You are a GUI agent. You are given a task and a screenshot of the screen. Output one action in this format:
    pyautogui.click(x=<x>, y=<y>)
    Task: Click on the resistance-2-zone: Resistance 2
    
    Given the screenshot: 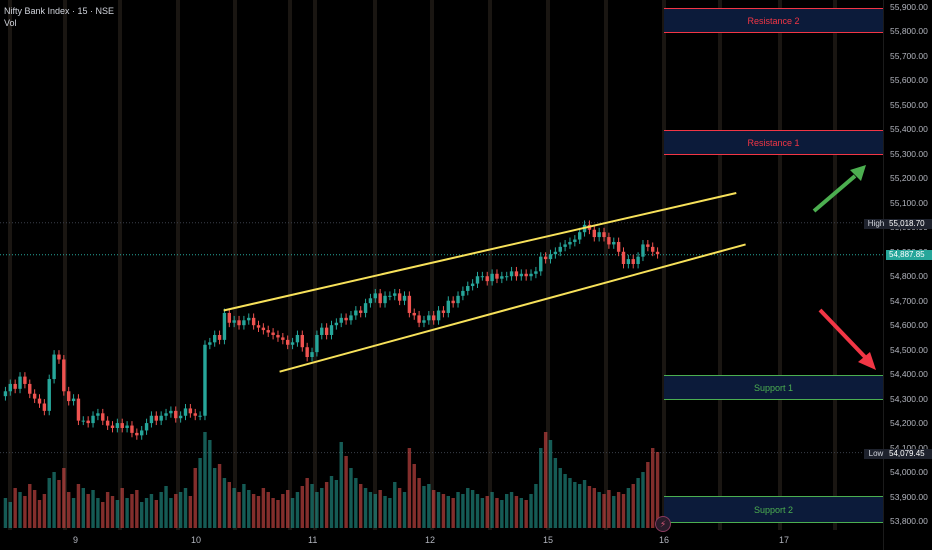 What is the action you would take?
    pyautogui.click(x=773, y=20)
    